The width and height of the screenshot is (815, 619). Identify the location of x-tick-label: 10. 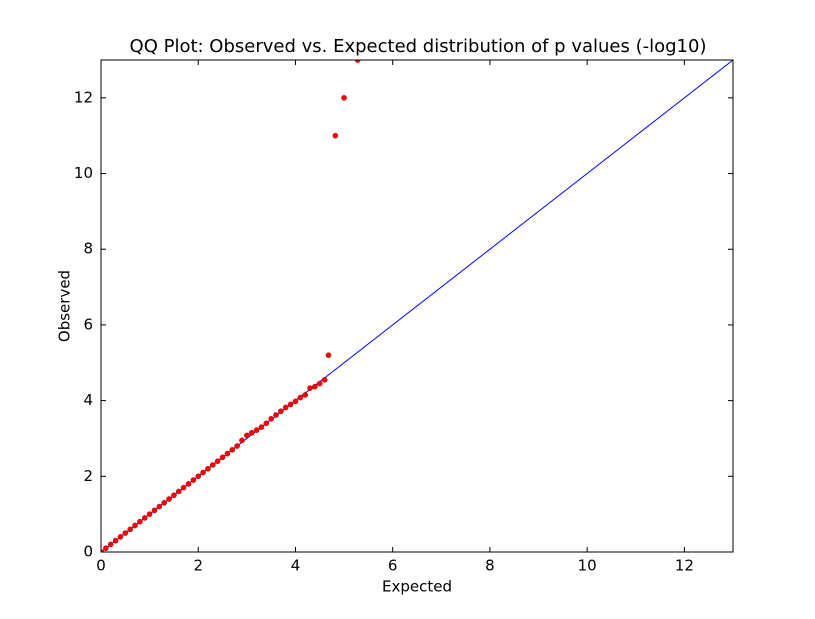
(587, 566).